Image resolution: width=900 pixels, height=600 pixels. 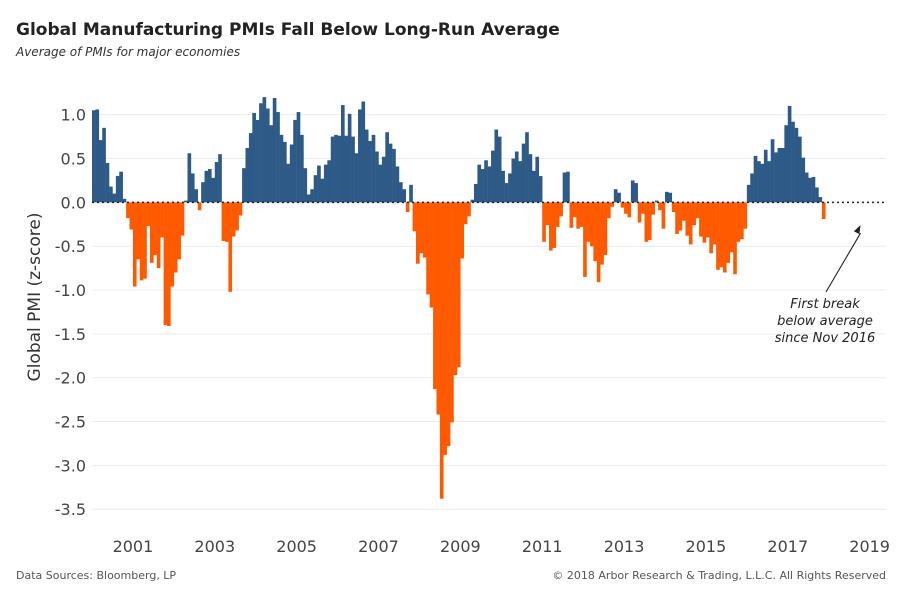 I want to click on y-axis-label: Global PMI (z-score), so click(x=35, y=297).